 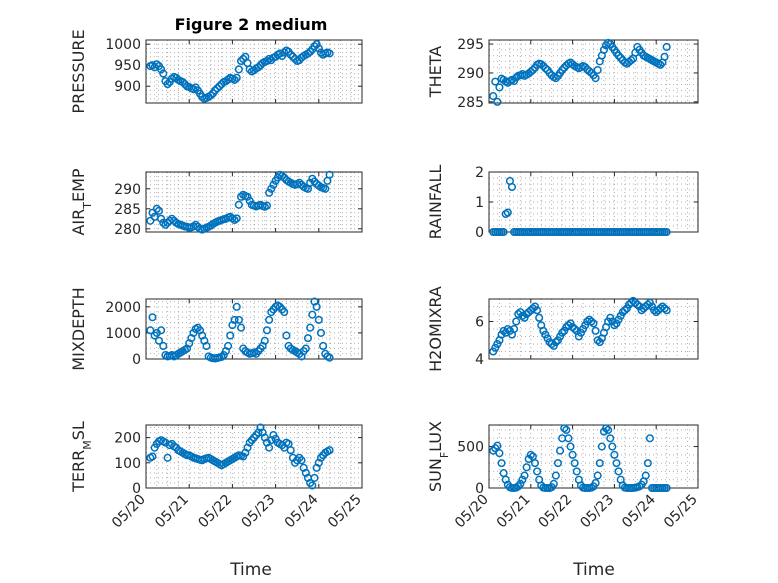 I want to click on figure-title: Figure 2 medium, so click(x=251, y=24).